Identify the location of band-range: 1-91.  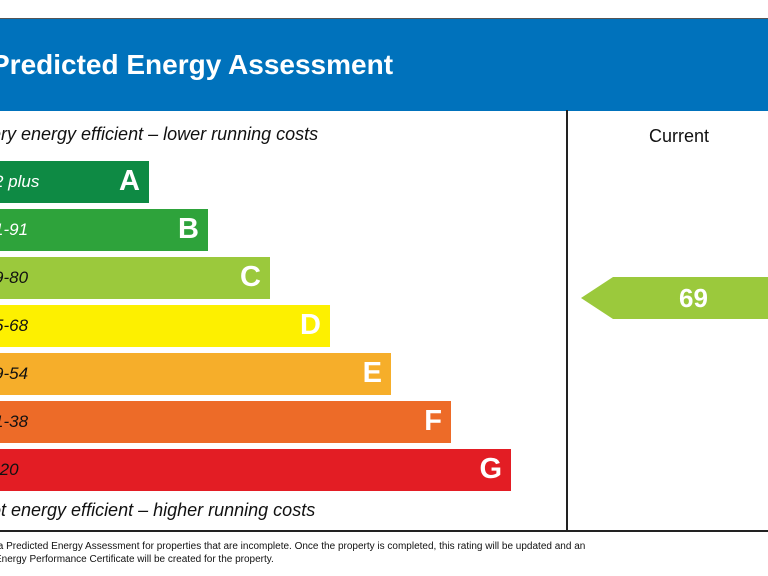
(14, 229).